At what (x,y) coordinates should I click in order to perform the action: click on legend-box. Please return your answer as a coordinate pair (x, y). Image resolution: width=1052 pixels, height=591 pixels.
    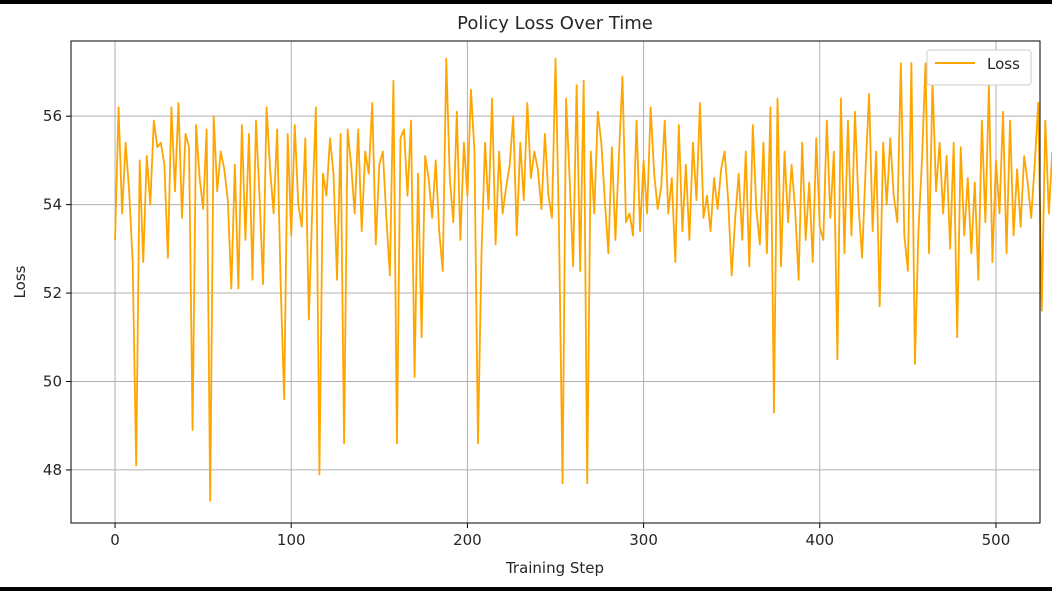
    Looking at the image, I should click on (979, 67).